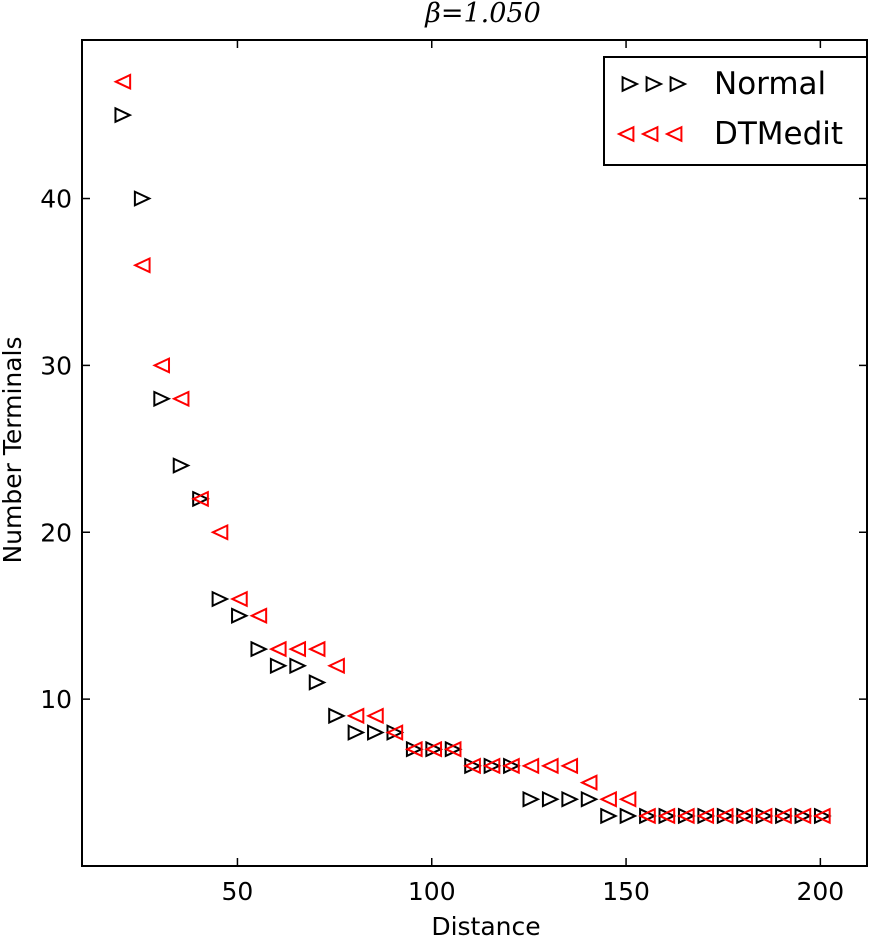  Describe the element at coordinates (626, 891) in the screenshot. I see `x-tick-label: 150` at that location.